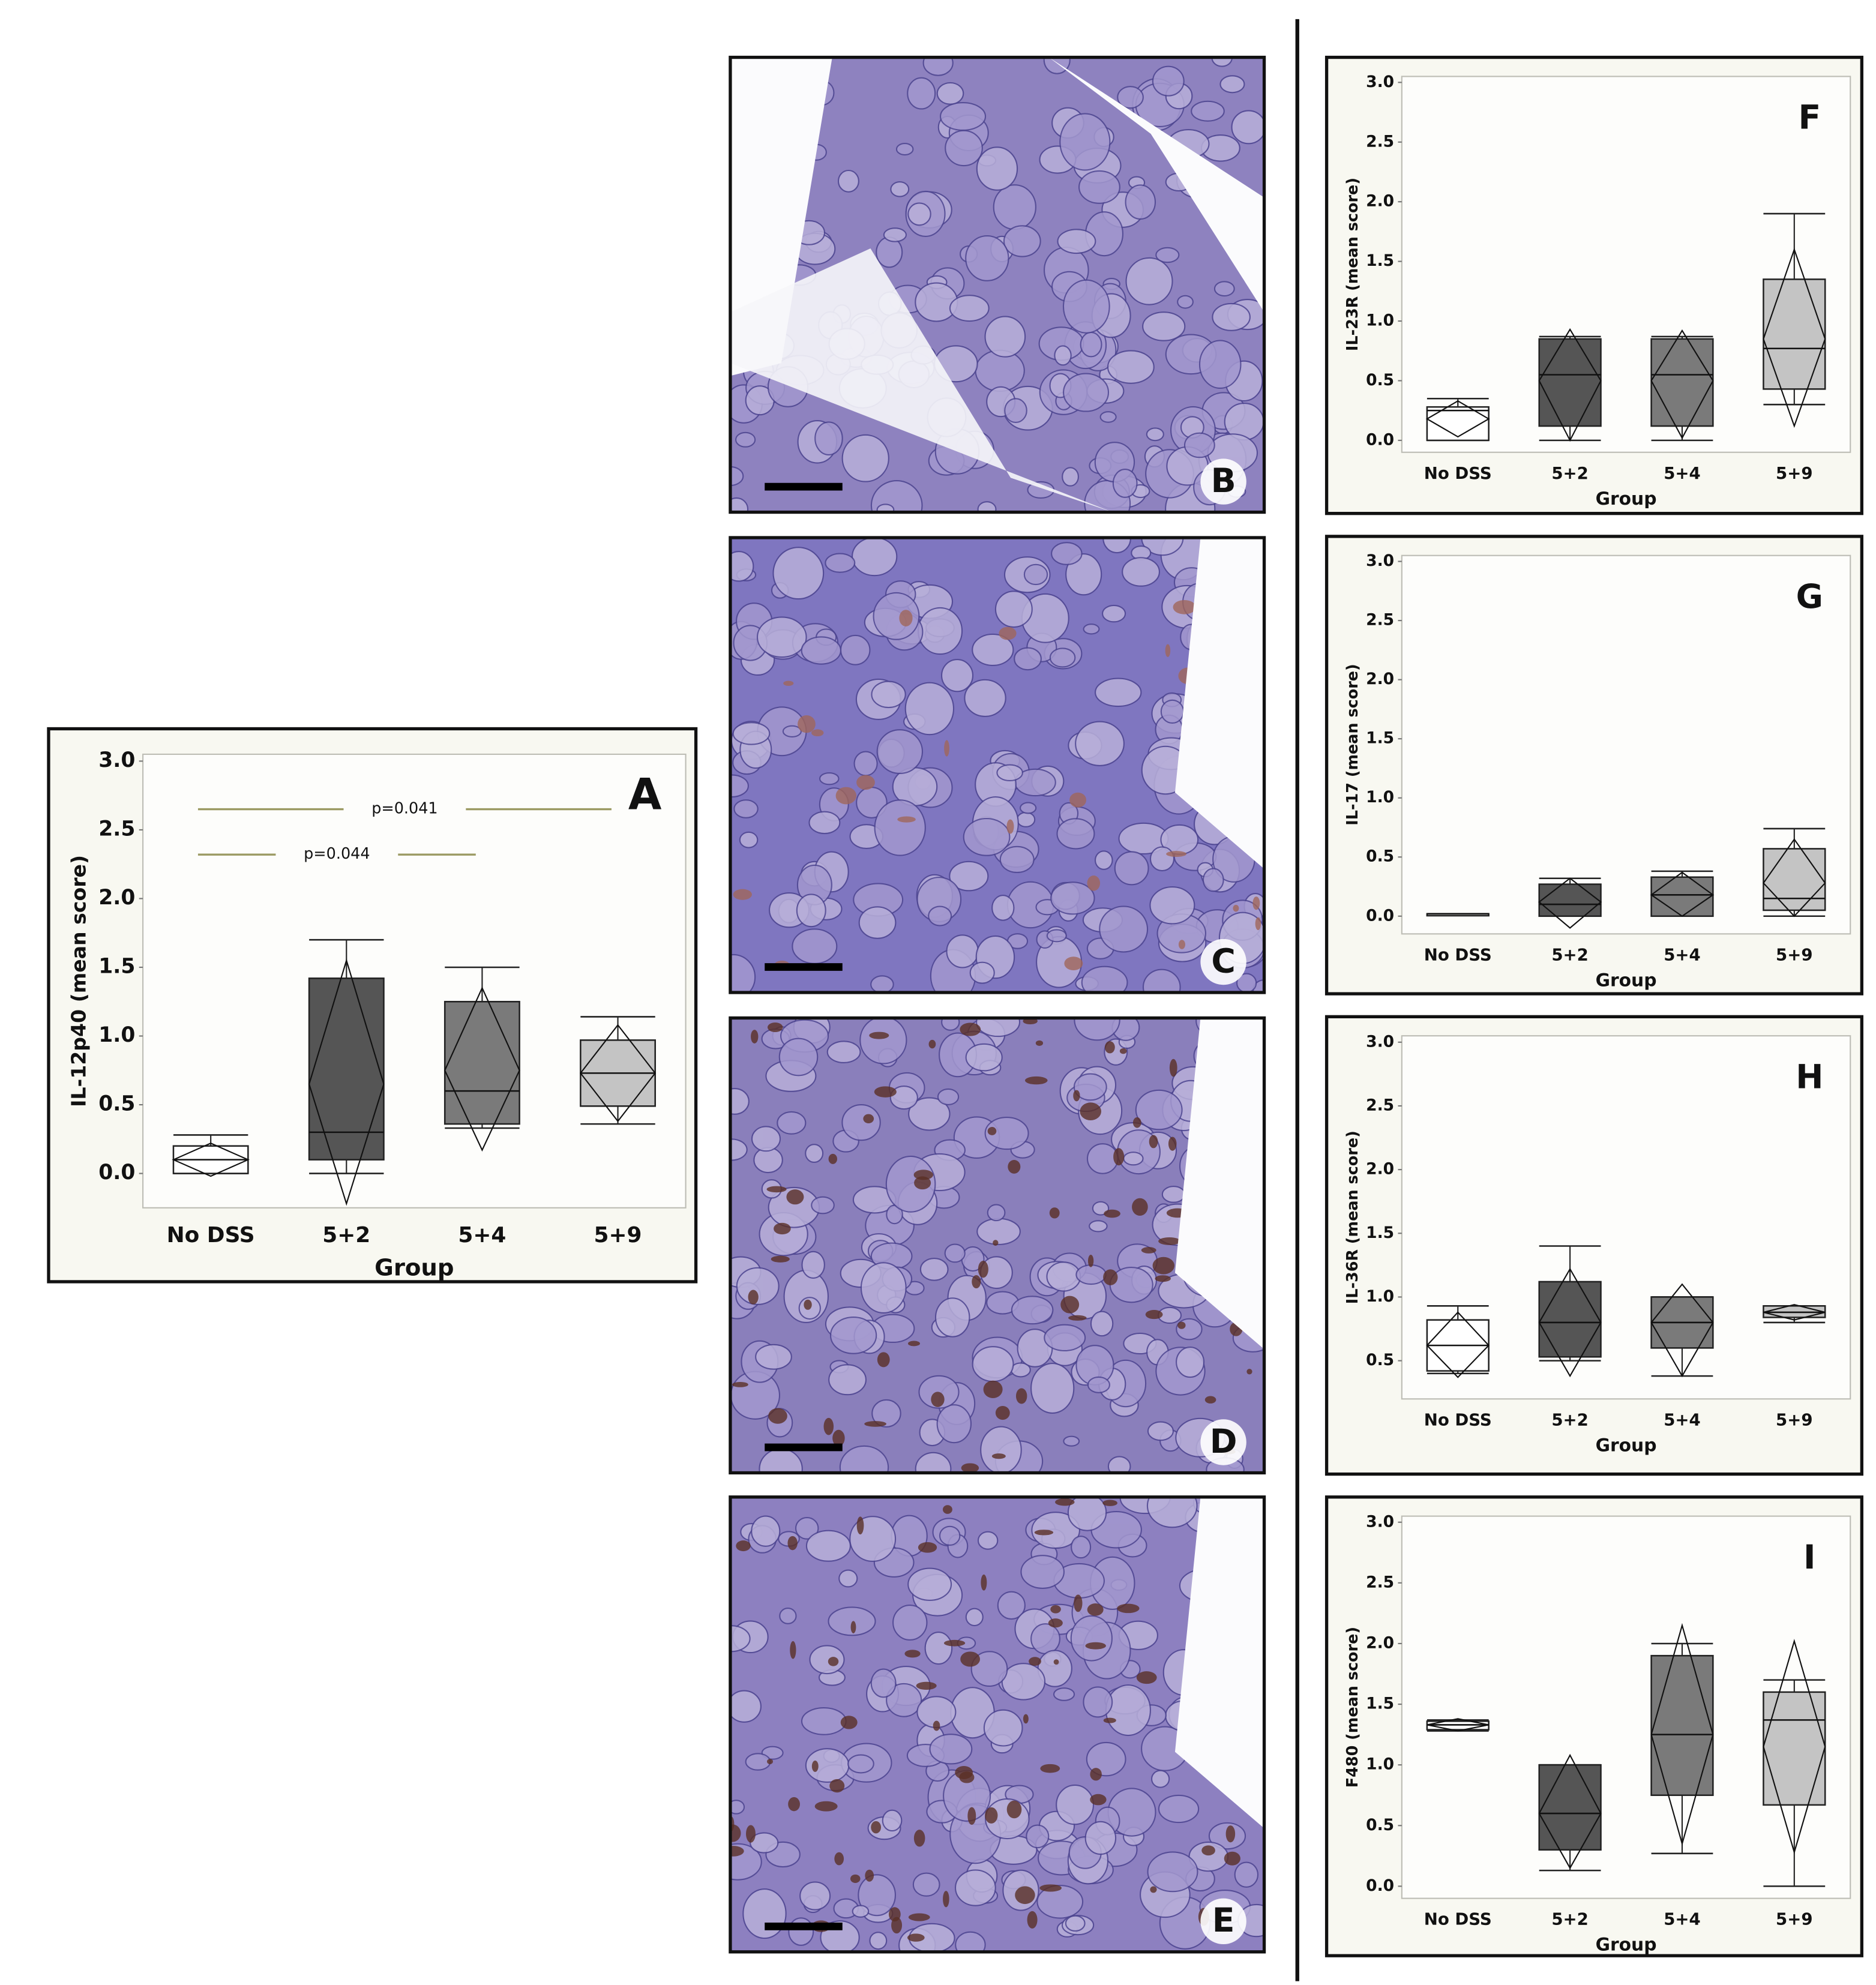 This screenshot has width=1876, height=1985. I want to click on y-axis-label: IL-36R (mean score), so click(1353, 1217).